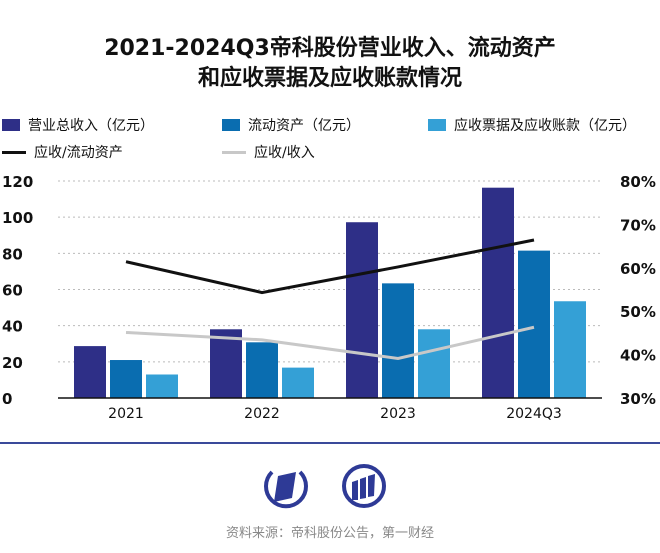  Describe the element at coordinates (638, 269) in the screenshot. I see `right-axis-tick-label: 60%` at that location.